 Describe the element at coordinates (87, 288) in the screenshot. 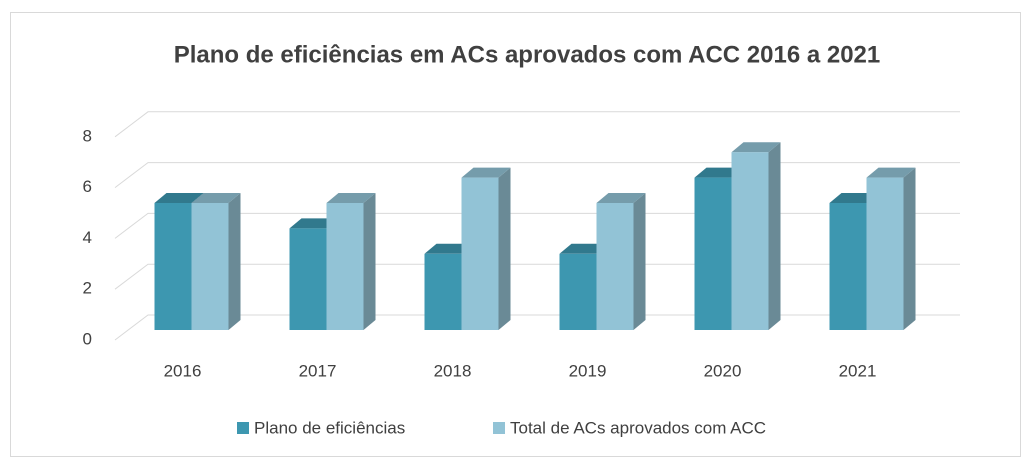

I see `y-tick-label: 2` at that location.